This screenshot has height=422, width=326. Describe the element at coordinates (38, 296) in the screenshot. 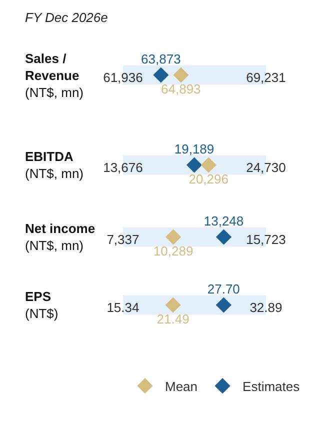

I see `category-label: EPS` at that location.